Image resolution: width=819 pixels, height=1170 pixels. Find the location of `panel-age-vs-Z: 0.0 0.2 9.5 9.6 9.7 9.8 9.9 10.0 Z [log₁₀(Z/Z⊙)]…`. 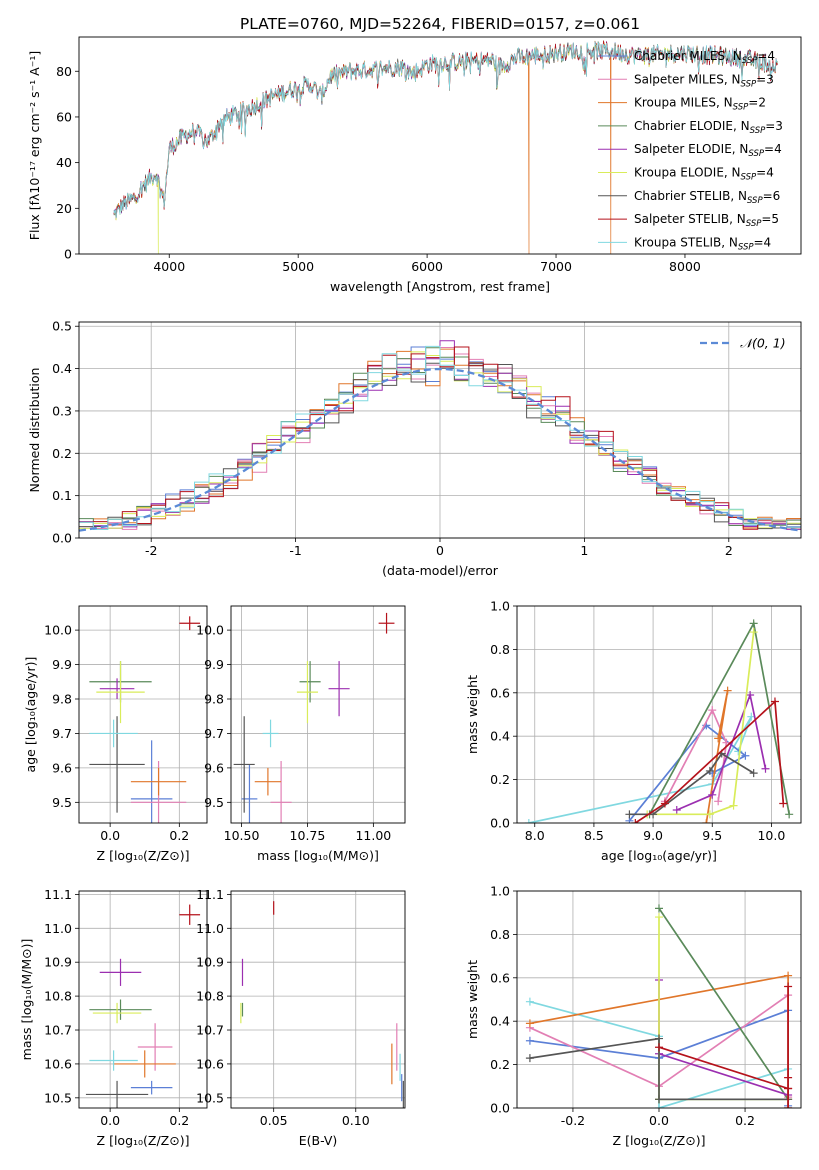

panel-age-vs-Z: 0.0 0.2 9.5 9.6 9.7 9.8 9.9 10.0 Z [log₁₀(Z/Z⊙)]… is located at coordinates (115, 734).